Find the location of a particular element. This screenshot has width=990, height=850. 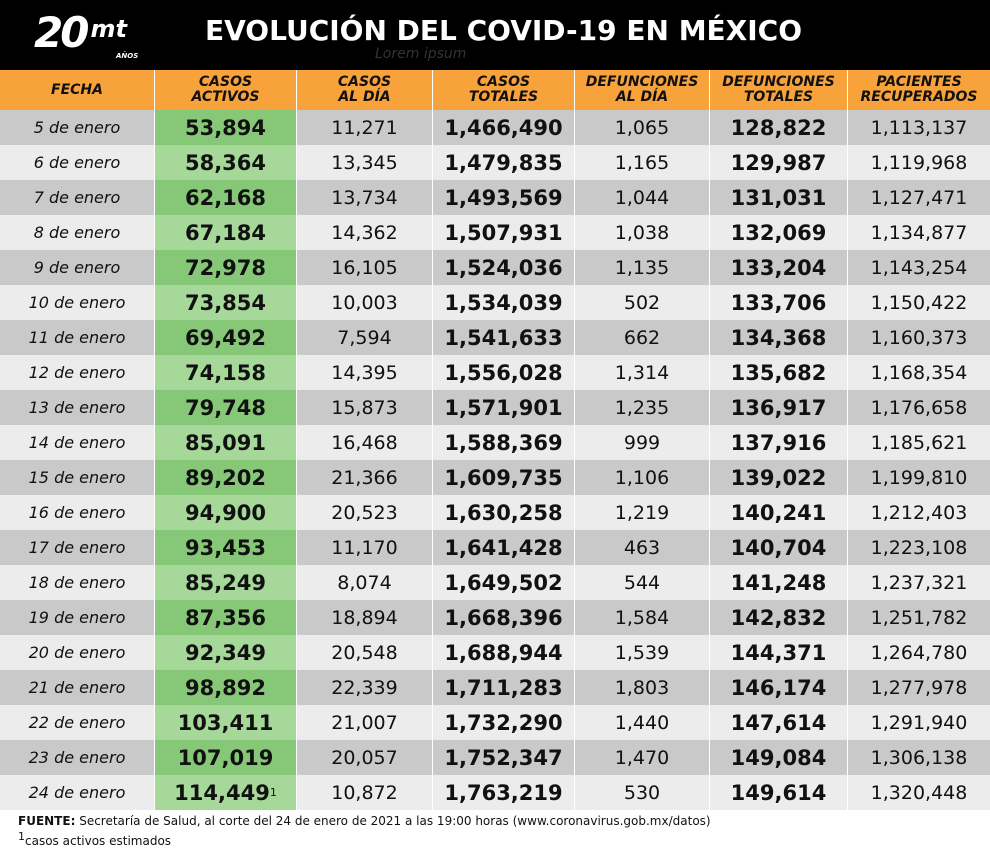

table-cell: 18,894 is located at coordinates (365, 617).